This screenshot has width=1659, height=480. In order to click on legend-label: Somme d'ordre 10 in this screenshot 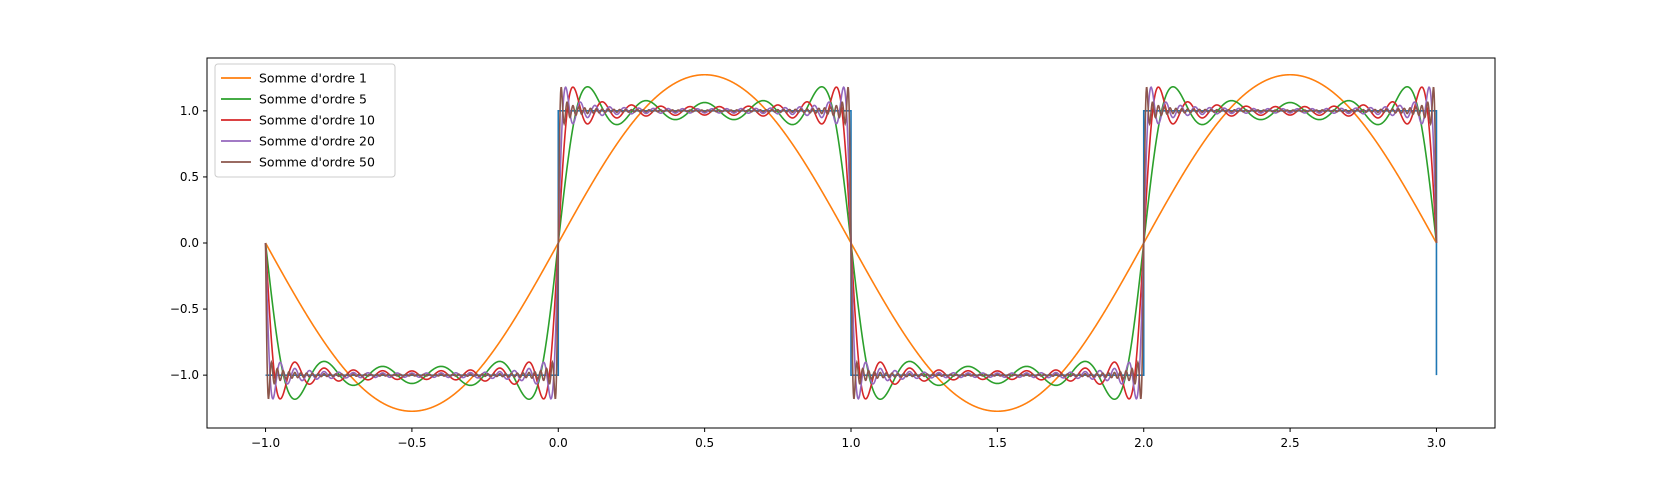, I will do `click(317, 120)`.